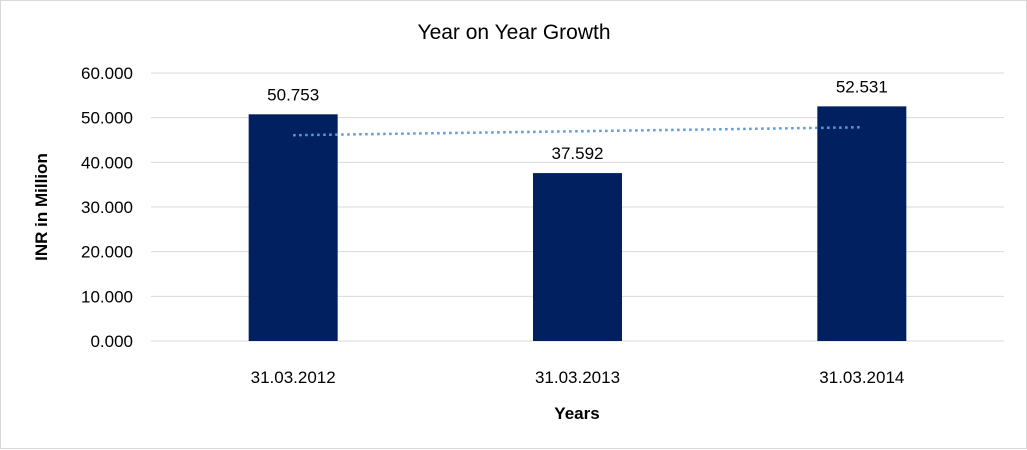 This screenshot has width=1027, height=450. What do you see at coordinates (107, 252) in the screenshot?
I see `y-tick-label: 20.000` at bounding box center [107, 252].